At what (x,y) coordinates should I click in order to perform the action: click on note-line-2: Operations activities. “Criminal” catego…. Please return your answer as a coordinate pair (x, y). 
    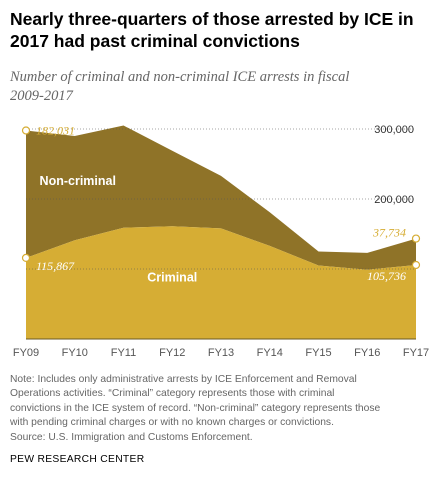
    Looking at the image, I should click on (172, 394).